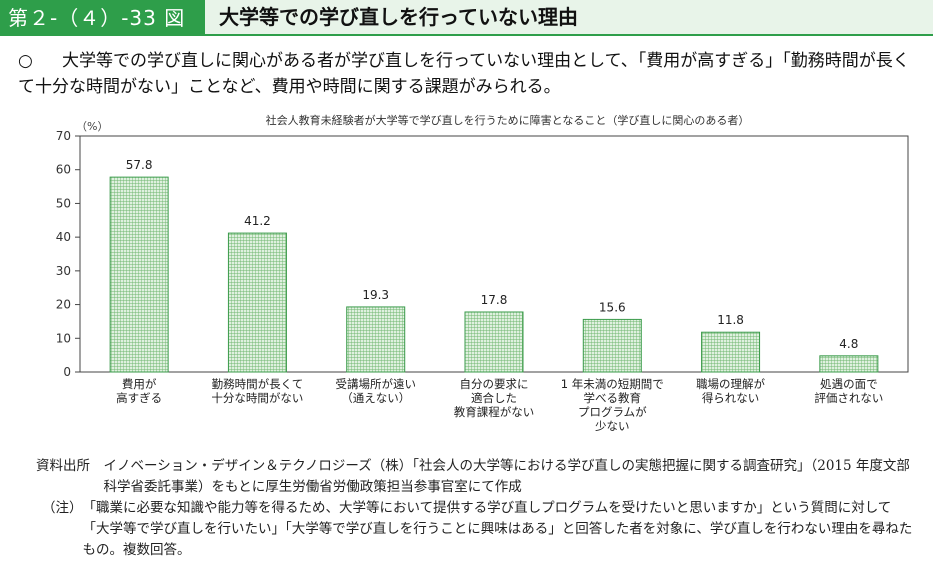 This screenshot has width=933, height=561. I want to click on bar-value-label: 4.8, so click(848, 344).